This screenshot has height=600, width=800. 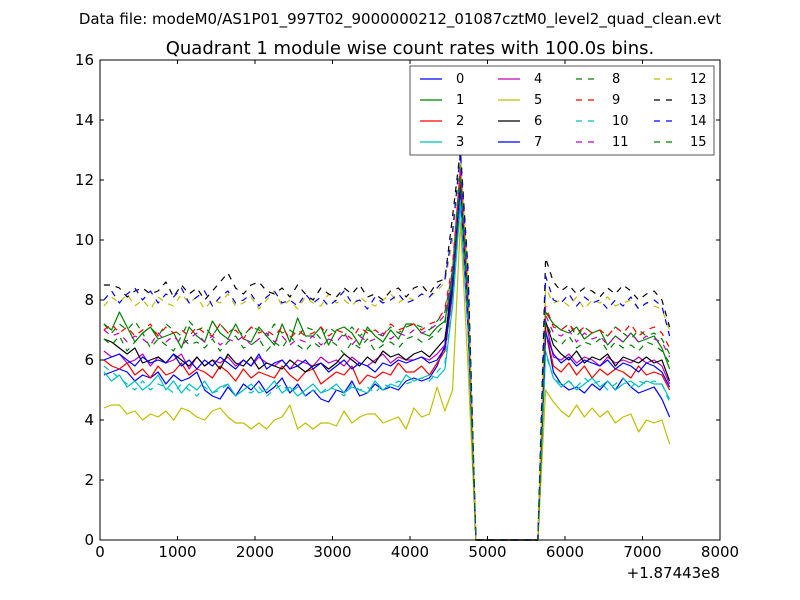 What do you see at coordinates (562, 110) in the screenshot?
I see `legend-box` at bounding box center [562, 110].